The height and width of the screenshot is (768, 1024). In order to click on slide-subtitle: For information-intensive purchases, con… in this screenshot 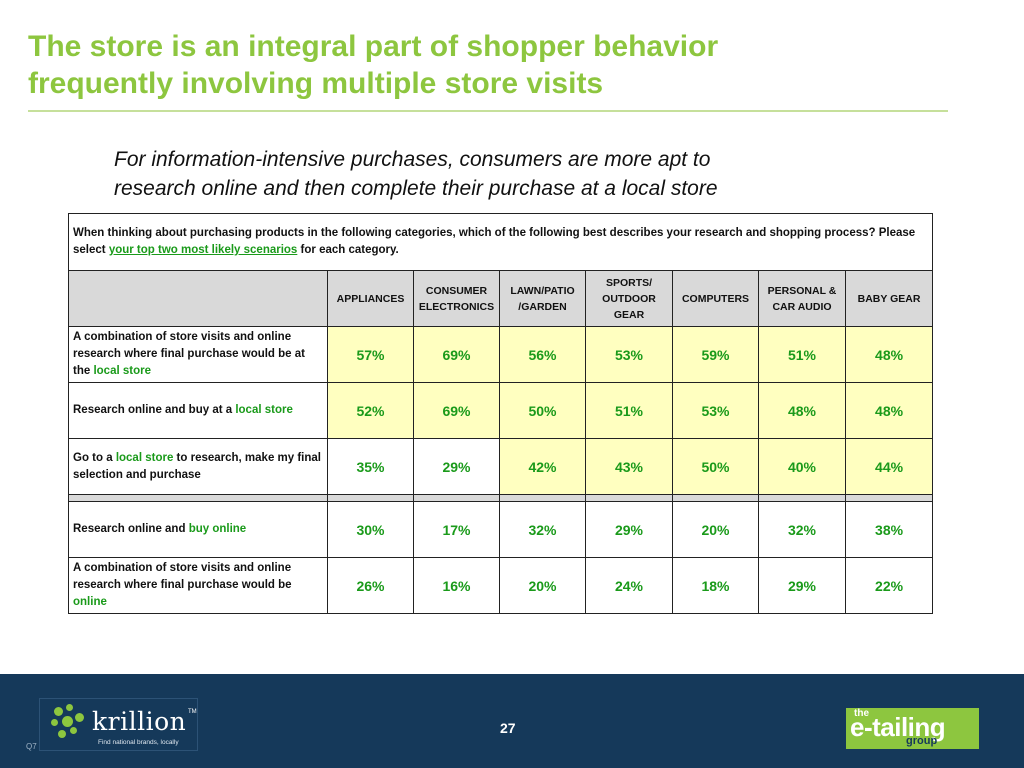, I will do `click(514, 174)`.